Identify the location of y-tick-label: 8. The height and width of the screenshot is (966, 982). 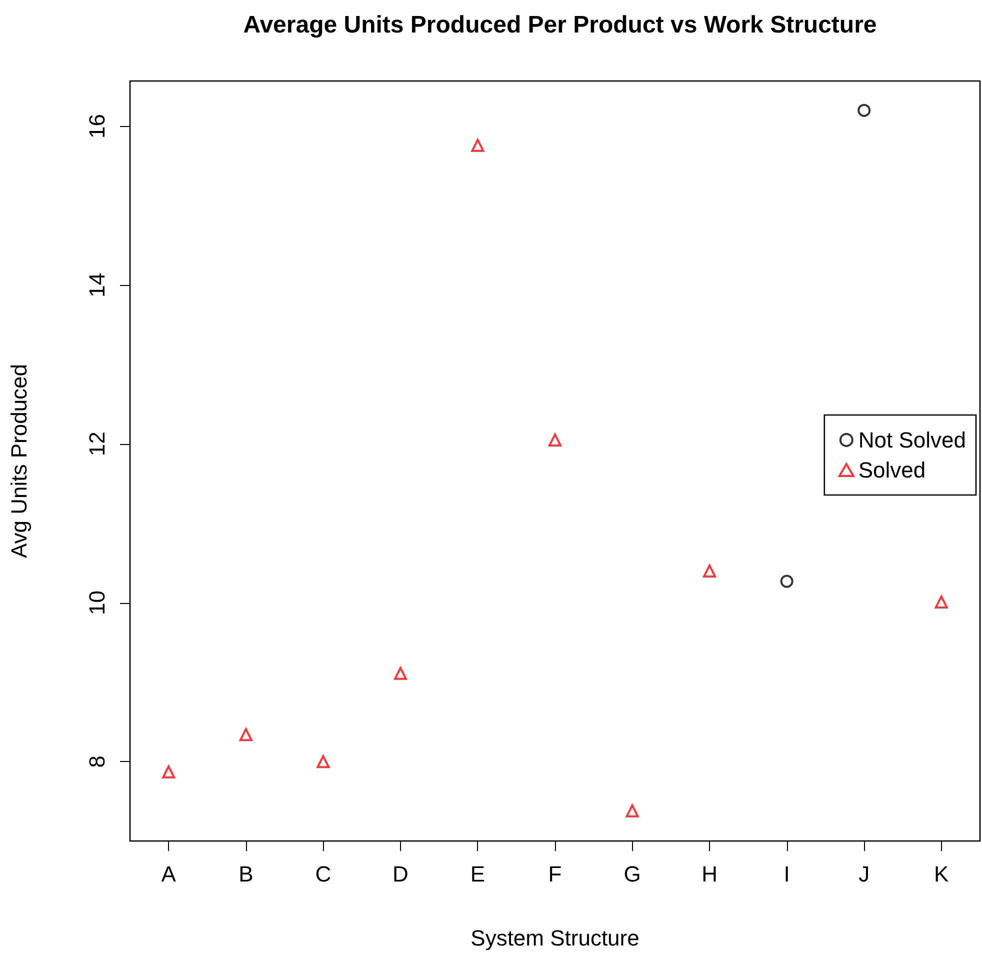
(97, 761).